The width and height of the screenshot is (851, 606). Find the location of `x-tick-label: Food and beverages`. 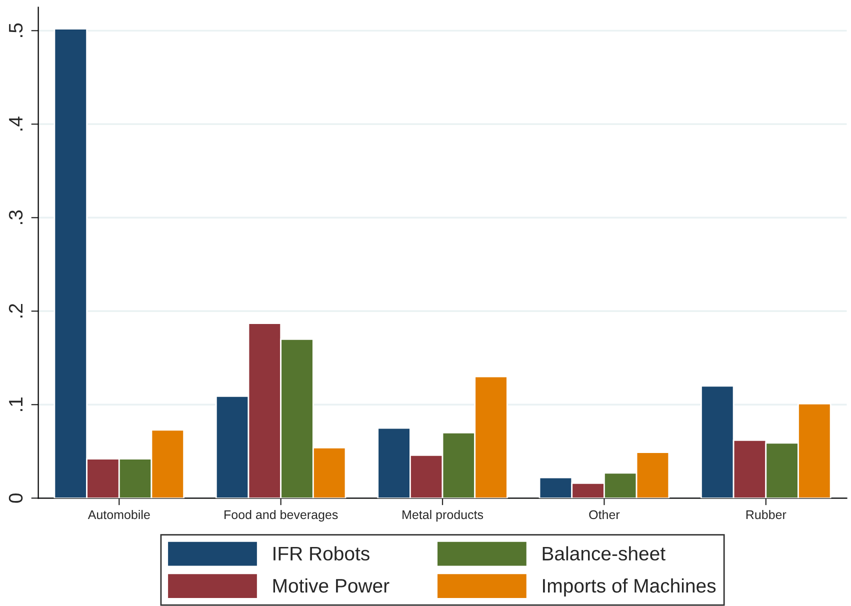

x-tick-label: Food and beverages is located at coordinates (281, 516).